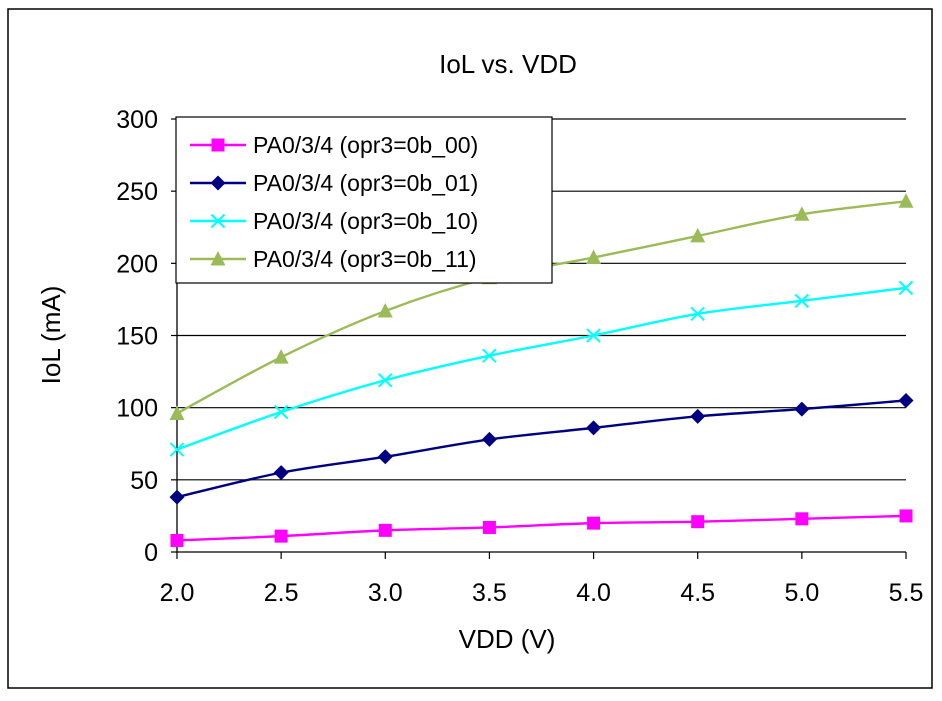 The image size is (942, 701). What do you see at coordinates (365, 183) in the screenshot?
I see `legend-label: PA0/3/4 (opr3=0b_01)` at bounding box center [365, 183].